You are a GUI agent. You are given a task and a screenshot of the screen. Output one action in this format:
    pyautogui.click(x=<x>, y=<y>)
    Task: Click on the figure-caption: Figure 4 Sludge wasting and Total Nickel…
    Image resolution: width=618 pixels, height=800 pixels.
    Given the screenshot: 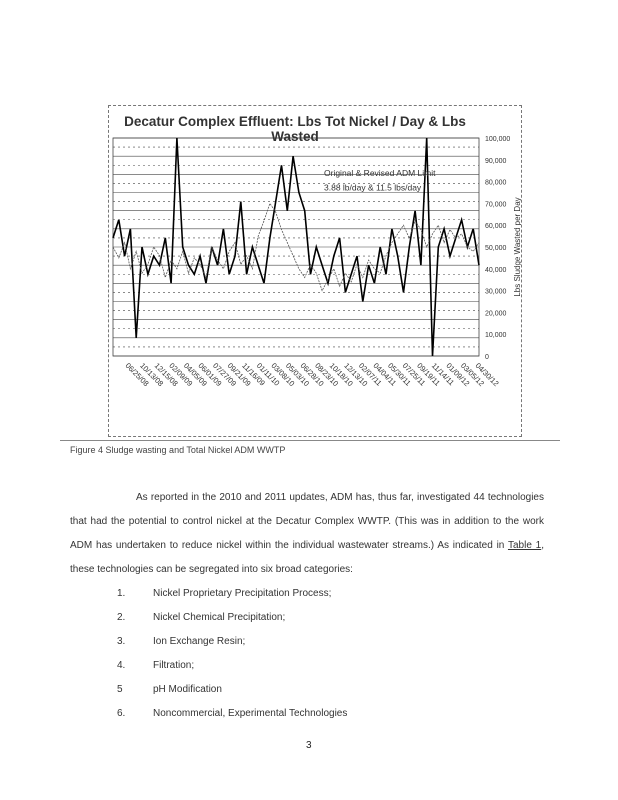 What is the action you would take?
    pyautogui.click(x=178, y=450)
    